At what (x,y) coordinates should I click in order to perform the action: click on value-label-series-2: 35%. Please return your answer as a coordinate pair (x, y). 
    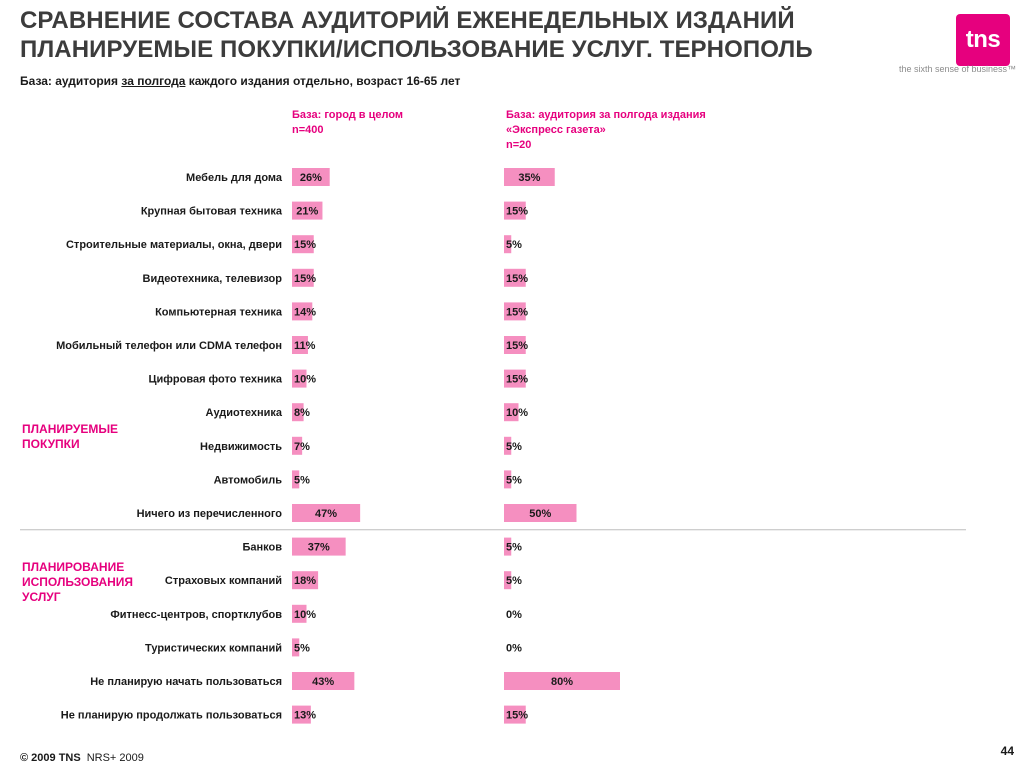
    Looking at the image, I should click on (529, 178).